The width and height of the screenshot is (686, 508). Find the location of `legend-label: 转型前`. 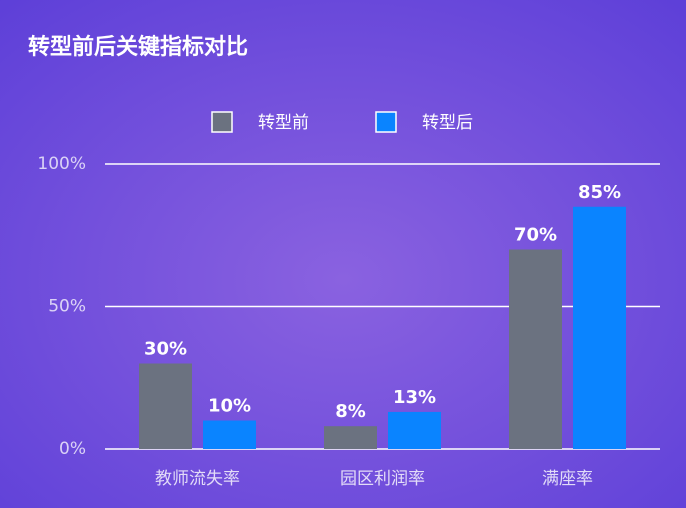

legend-label: 转型前 is located at coordinates (283, 123).